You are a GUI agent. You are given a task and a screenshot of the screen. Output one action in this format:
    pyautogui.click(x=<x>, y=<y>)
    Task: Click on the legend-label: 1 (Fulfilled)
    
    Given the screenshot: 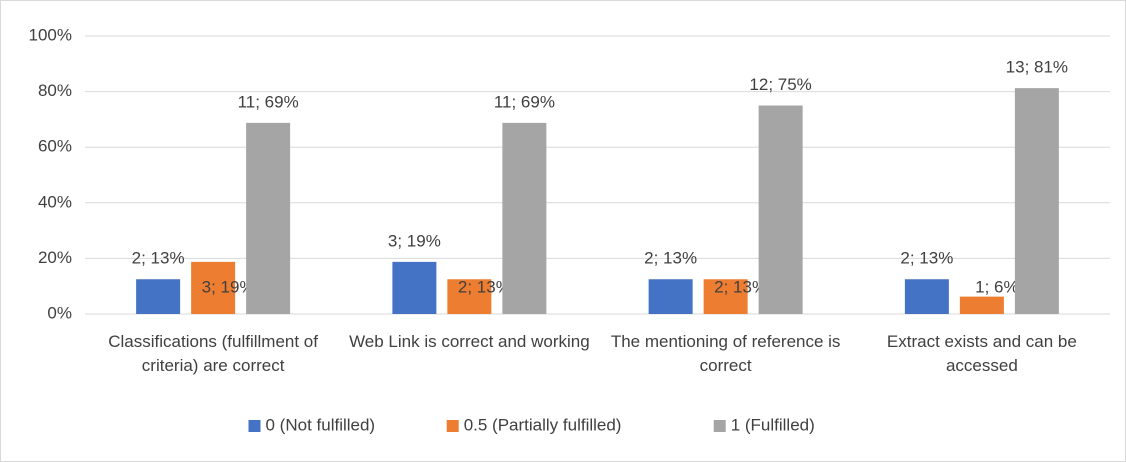 What is the action you would take?
    pyautogui.click(x=773, y=424)
    